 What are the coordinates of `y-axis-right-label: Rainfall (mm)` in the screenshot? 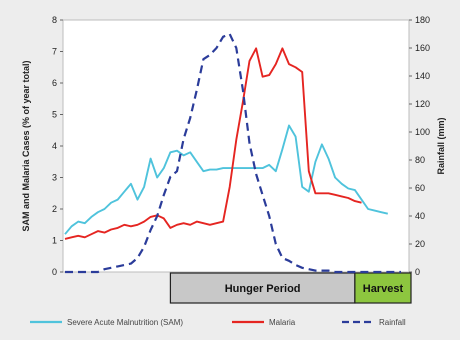 It's located at (441, 145).